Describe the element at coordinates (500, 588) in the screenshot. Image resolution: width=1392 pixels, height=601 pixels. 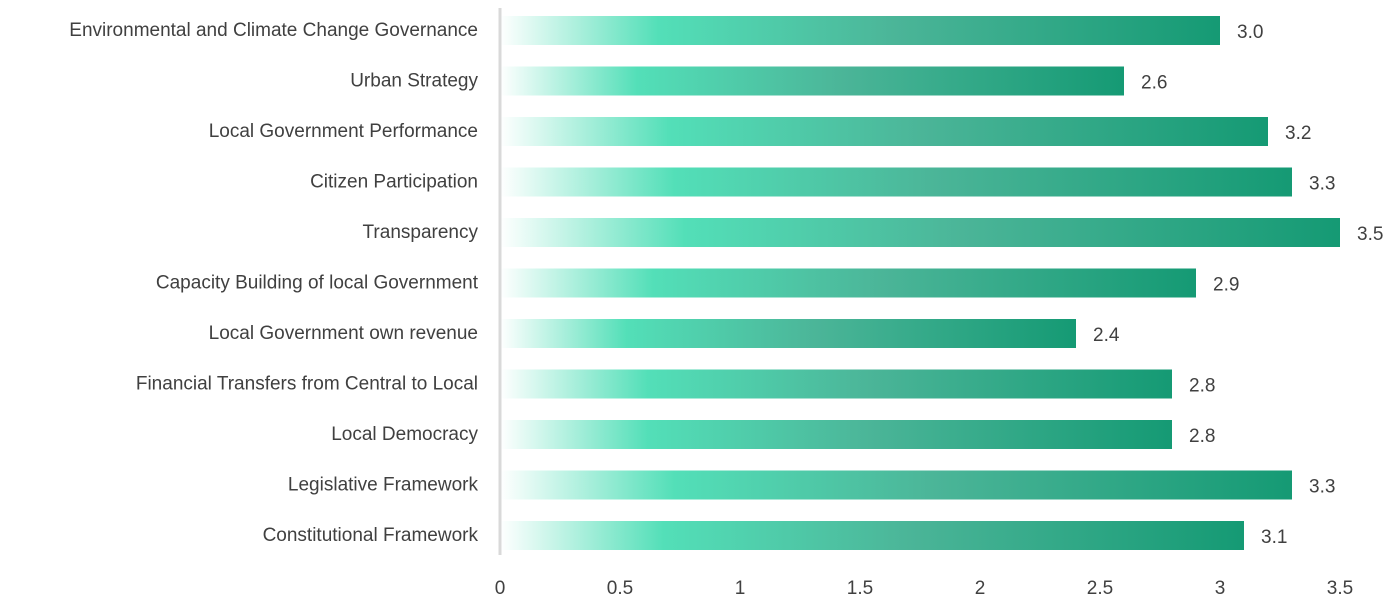
I see `x-tick-label: 0` at that location.